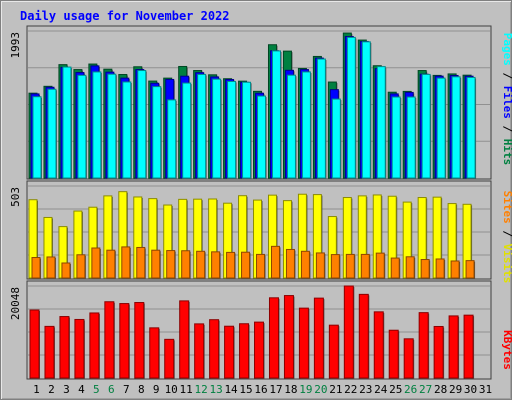  I want to click on x-tick-label-25: 25, so click(395, 389).